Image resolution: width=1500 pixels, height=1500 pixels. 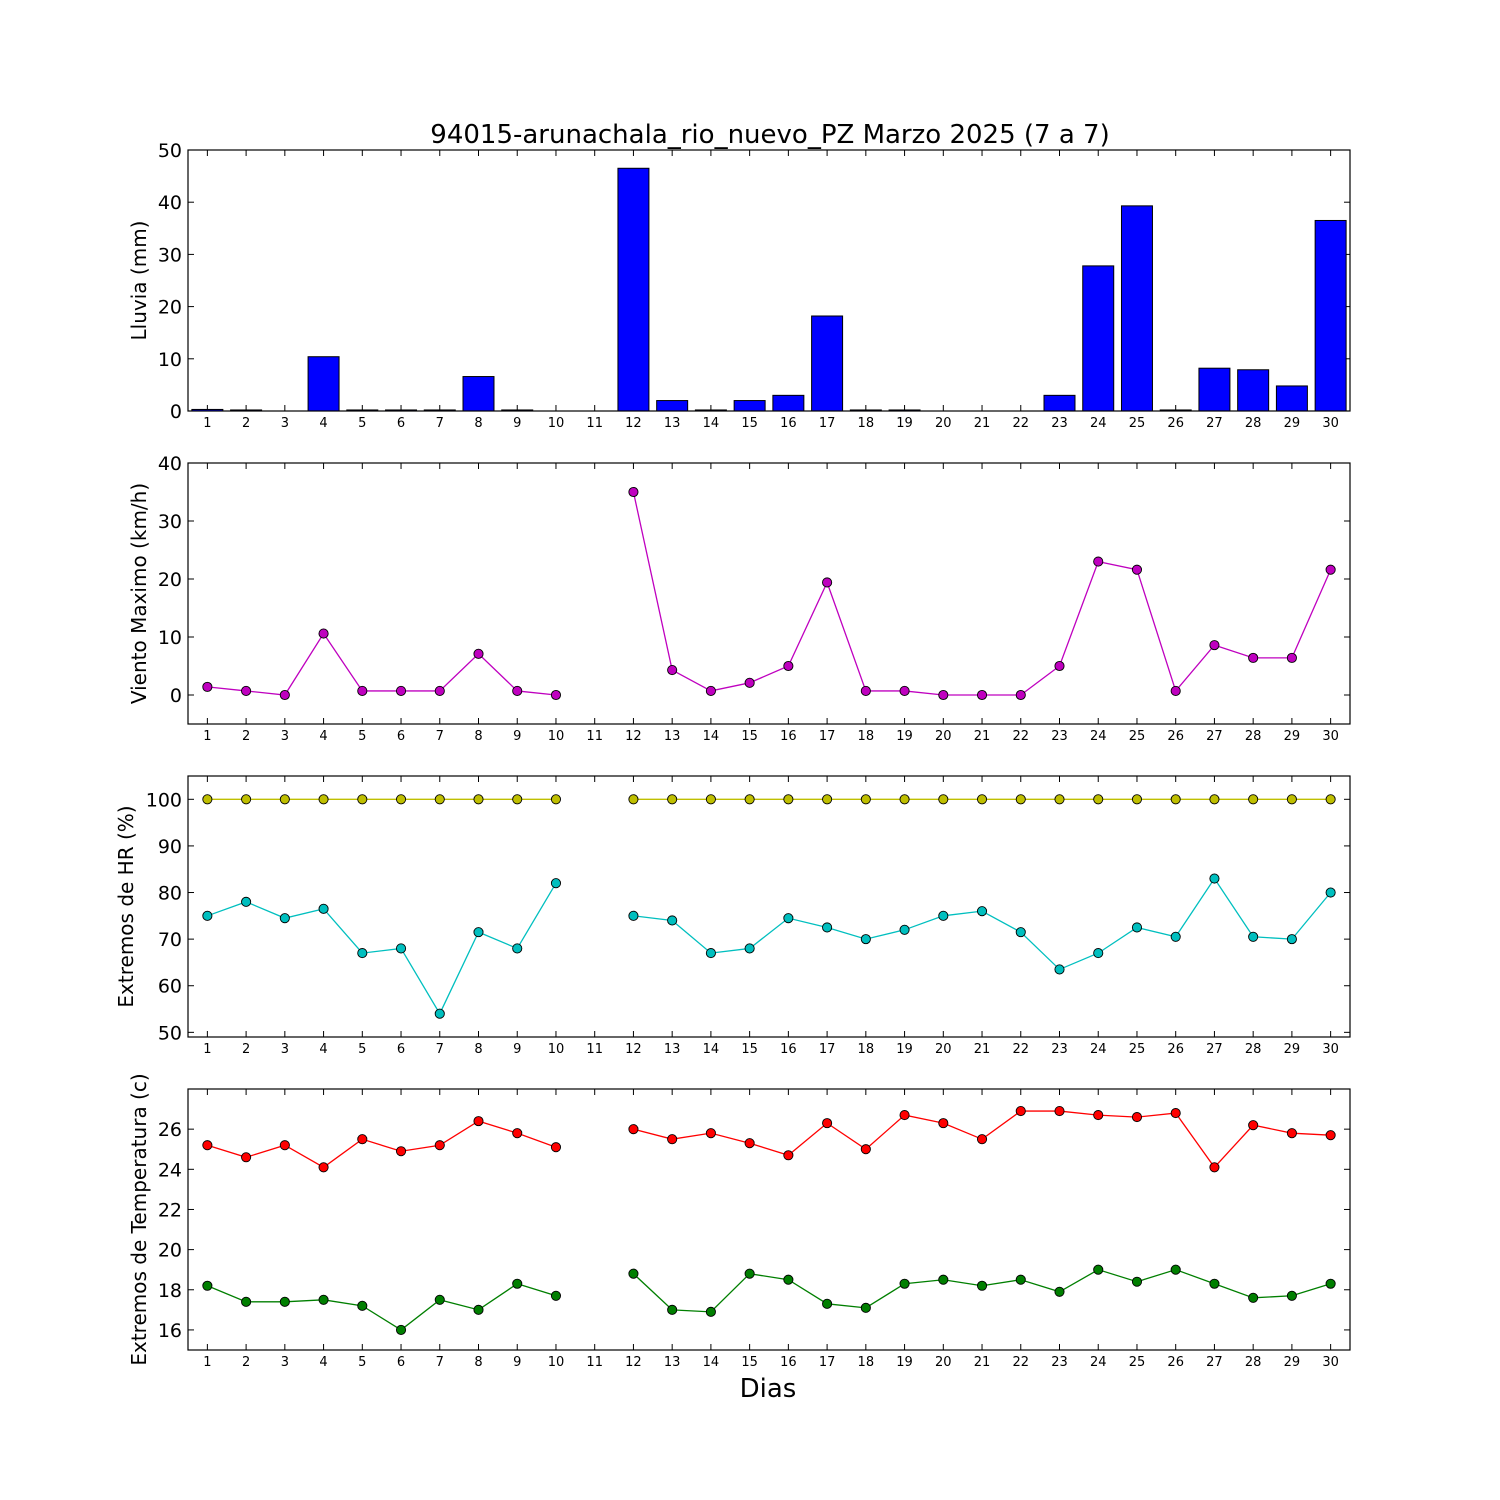 I want to click on temperature-xtick-label: 14, so click(x=711, y=1362).